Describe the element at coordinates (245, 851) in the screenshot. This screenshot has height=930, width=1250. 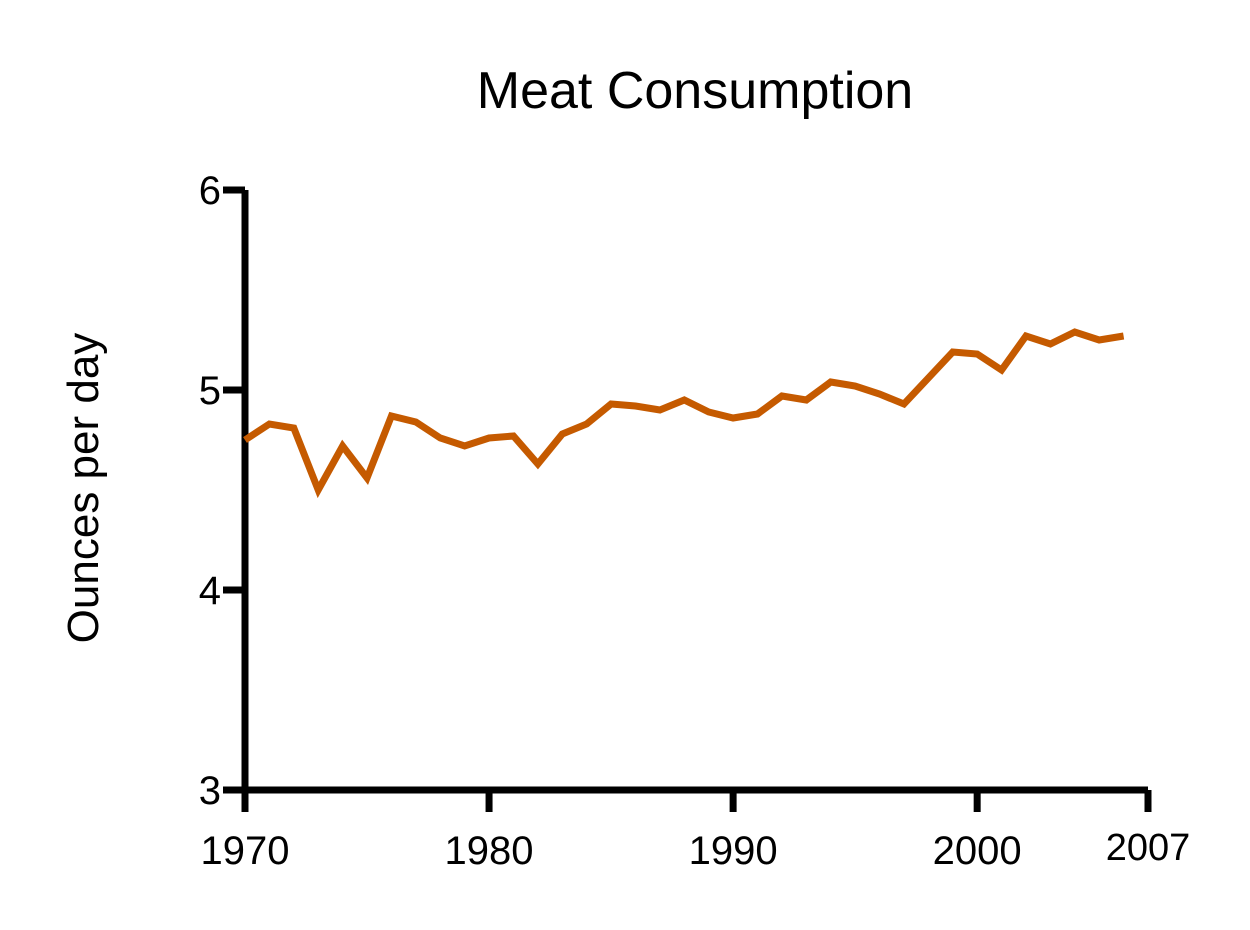
I see `x-tick-label: 1970` at that location.